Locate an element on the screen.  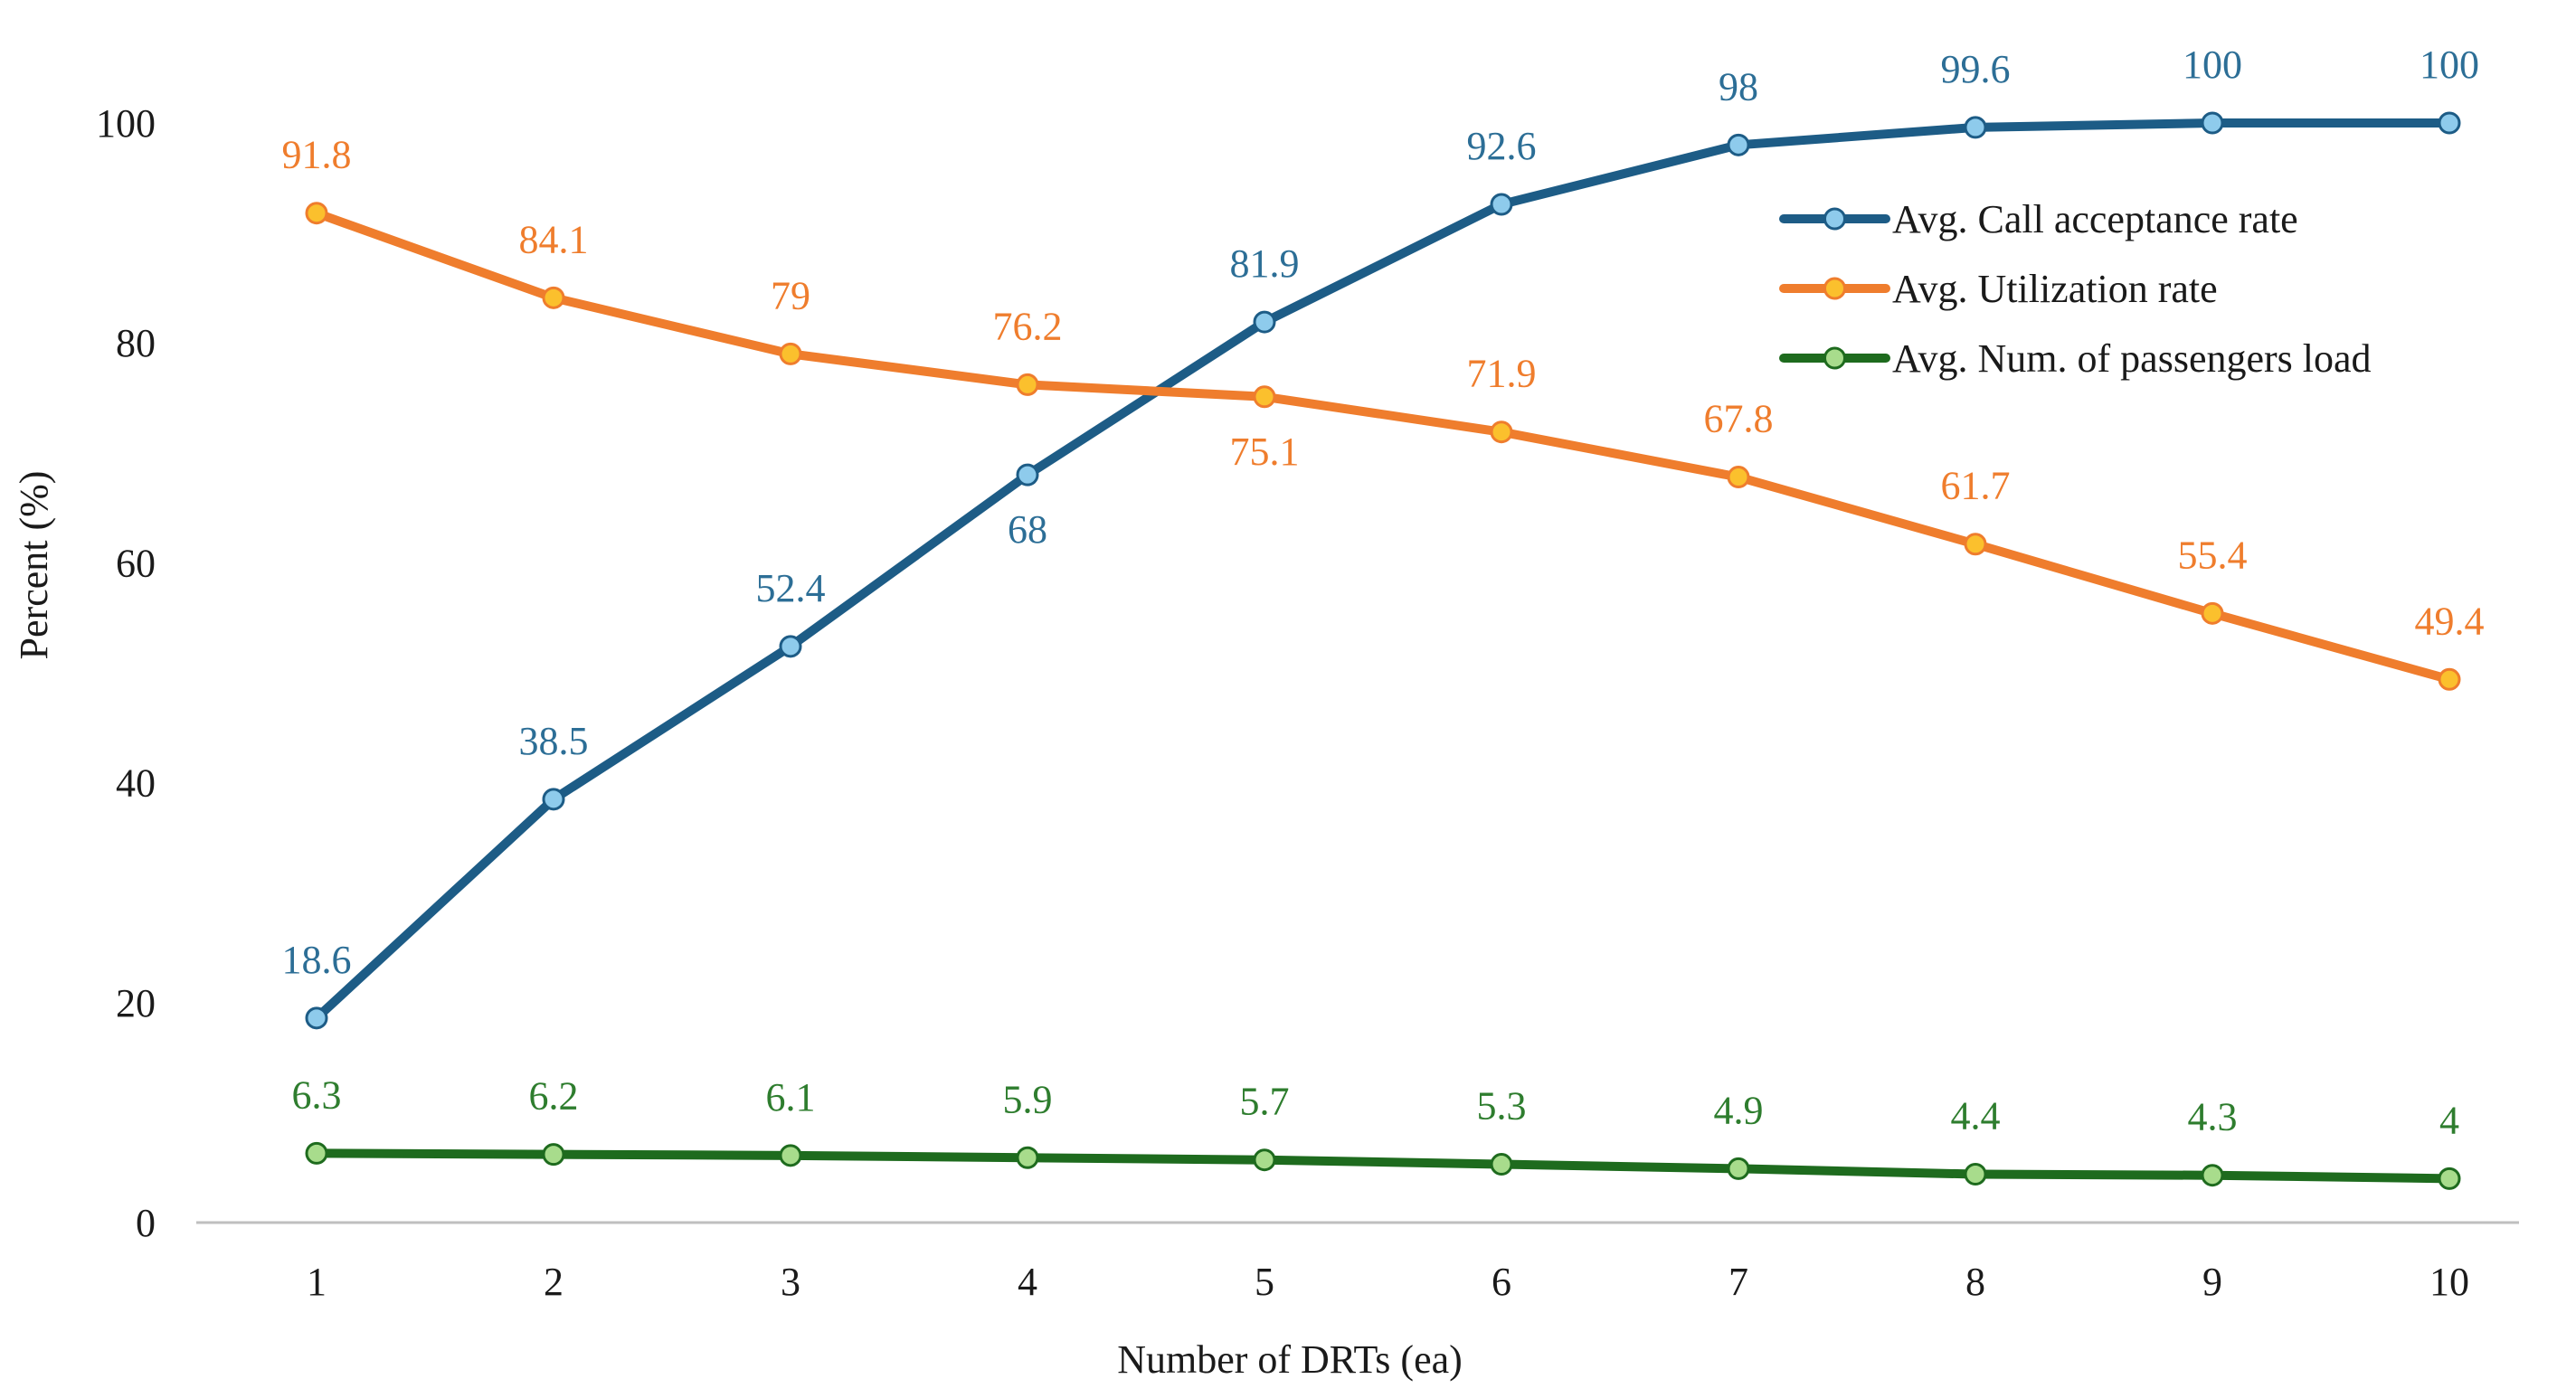
x-tick-label: 8 is located at coordinates (1975, 1282).